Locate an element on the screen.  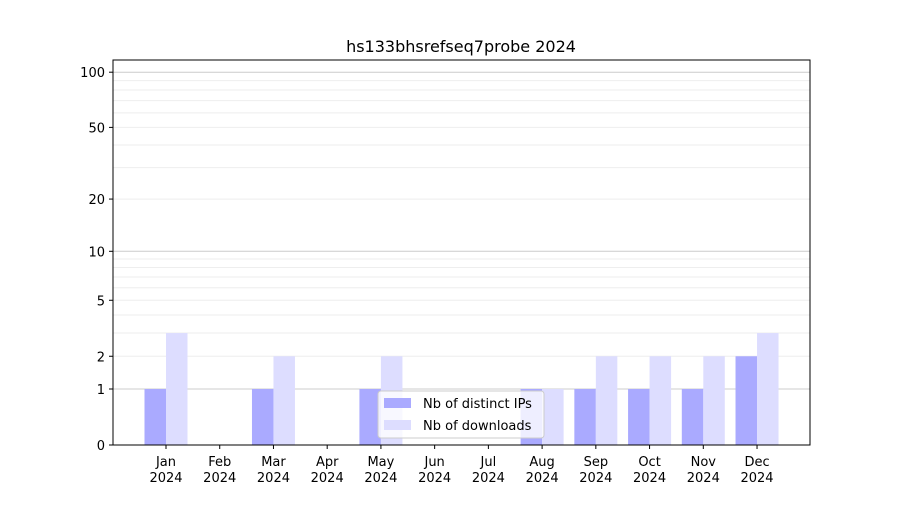
legend-box is located at coordinates (461, 414).